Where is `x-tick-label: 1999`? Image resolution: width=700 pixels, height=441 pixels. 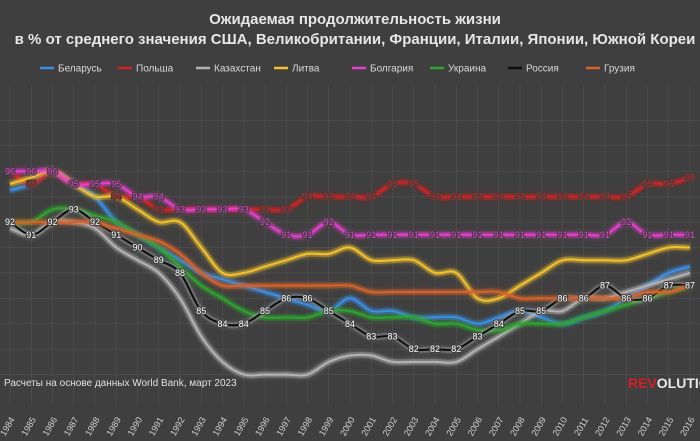 x-tick-label: 1999 is located at coordinates (326, 426).